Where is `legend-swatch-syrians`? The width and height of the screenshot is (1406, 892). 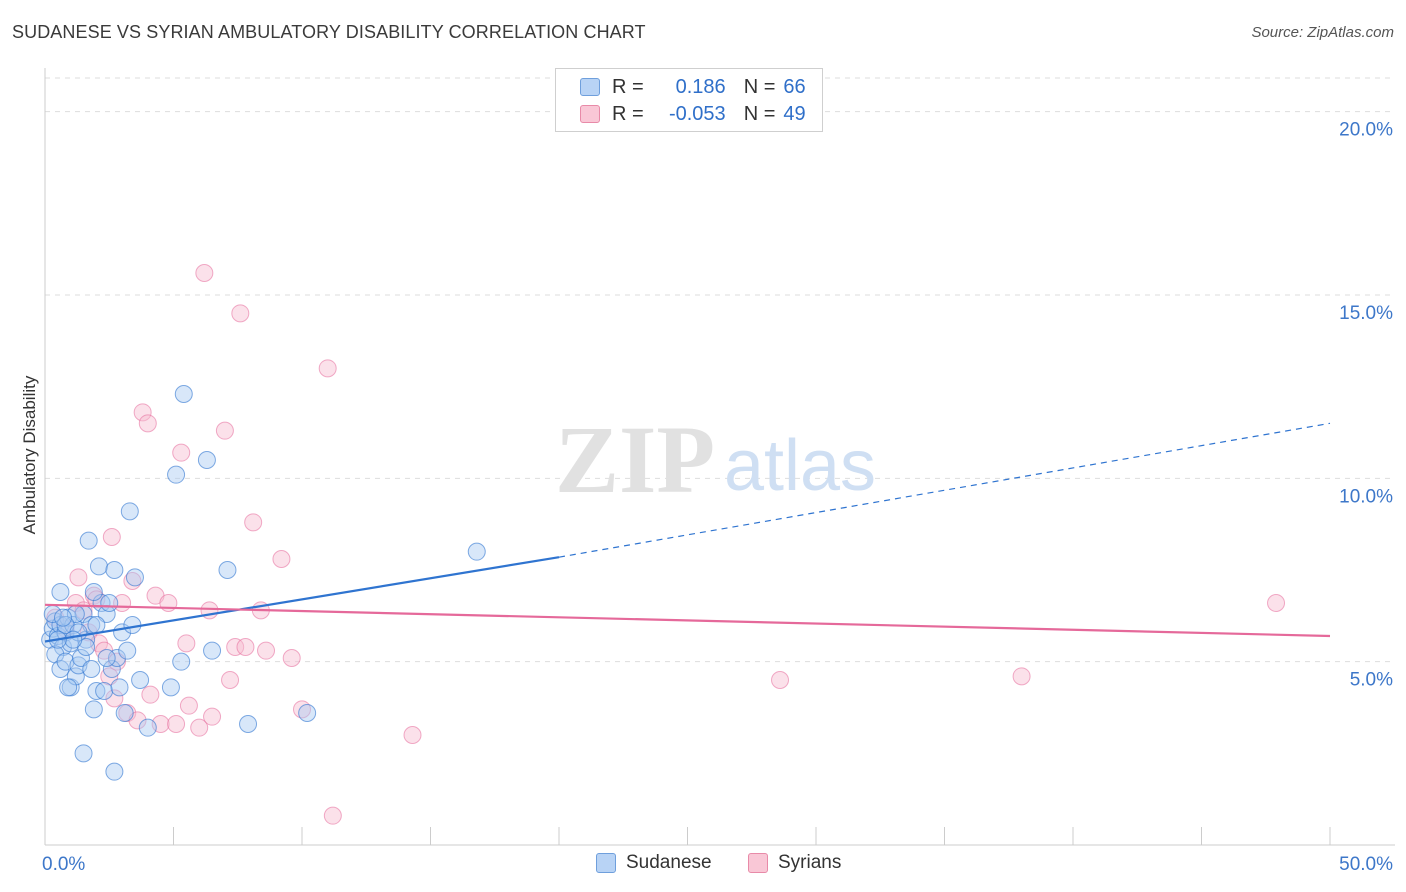
legend-swatch-syrians is located at coordinates (590, 114).